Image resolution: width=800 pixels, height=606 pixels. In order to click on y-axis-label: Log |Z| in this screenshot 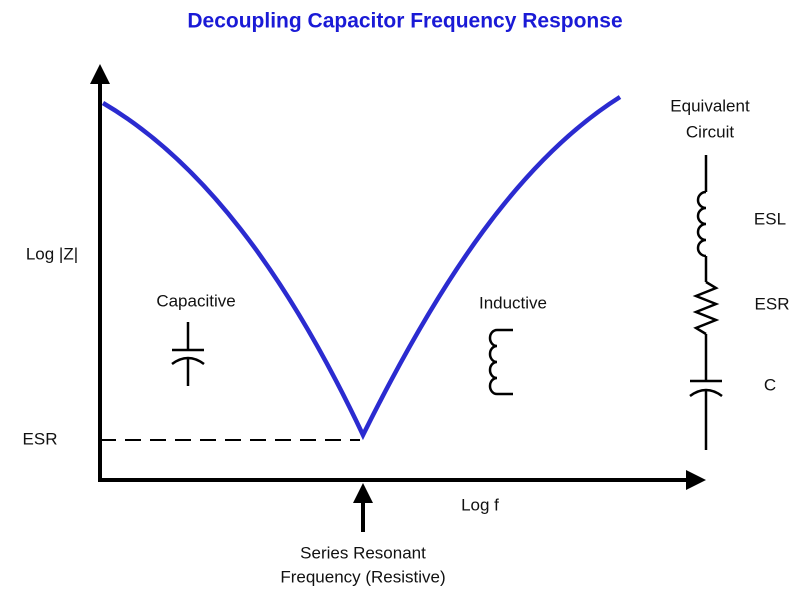, I will do `click(52, 253)`.